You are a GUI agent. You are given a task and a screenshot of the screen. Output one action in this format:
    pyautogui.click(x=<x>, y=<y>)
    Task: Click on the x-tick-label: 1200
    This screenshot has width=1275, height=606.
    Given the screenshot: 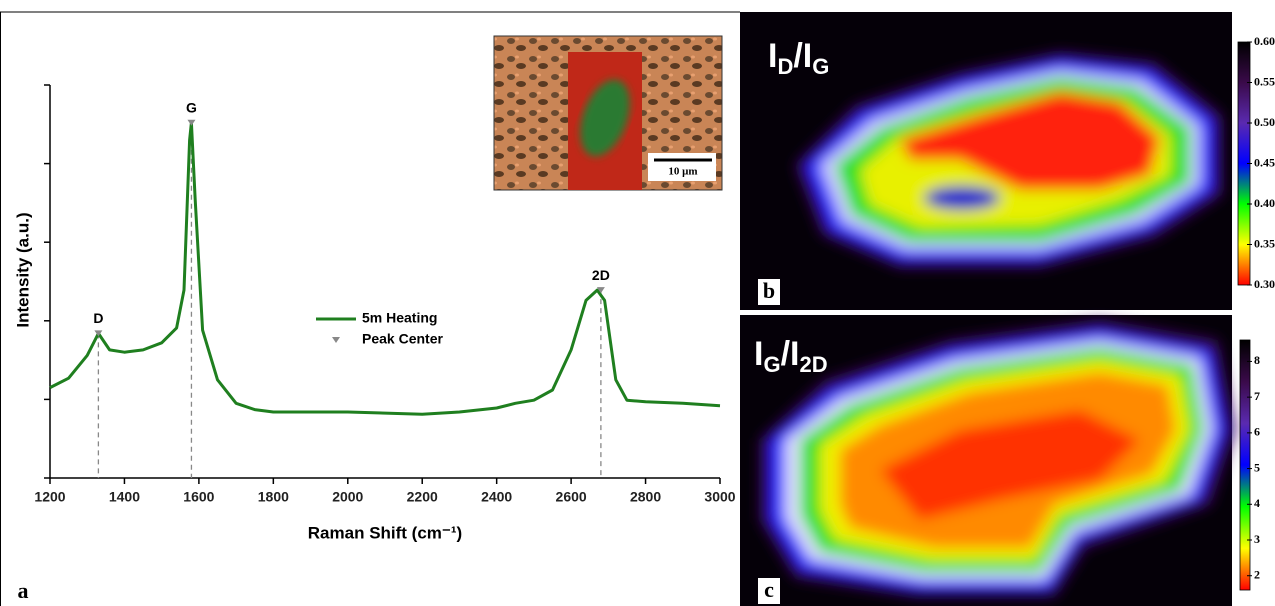 What is the action you would take?
    pyautogui.click(x=49, y=497)
    